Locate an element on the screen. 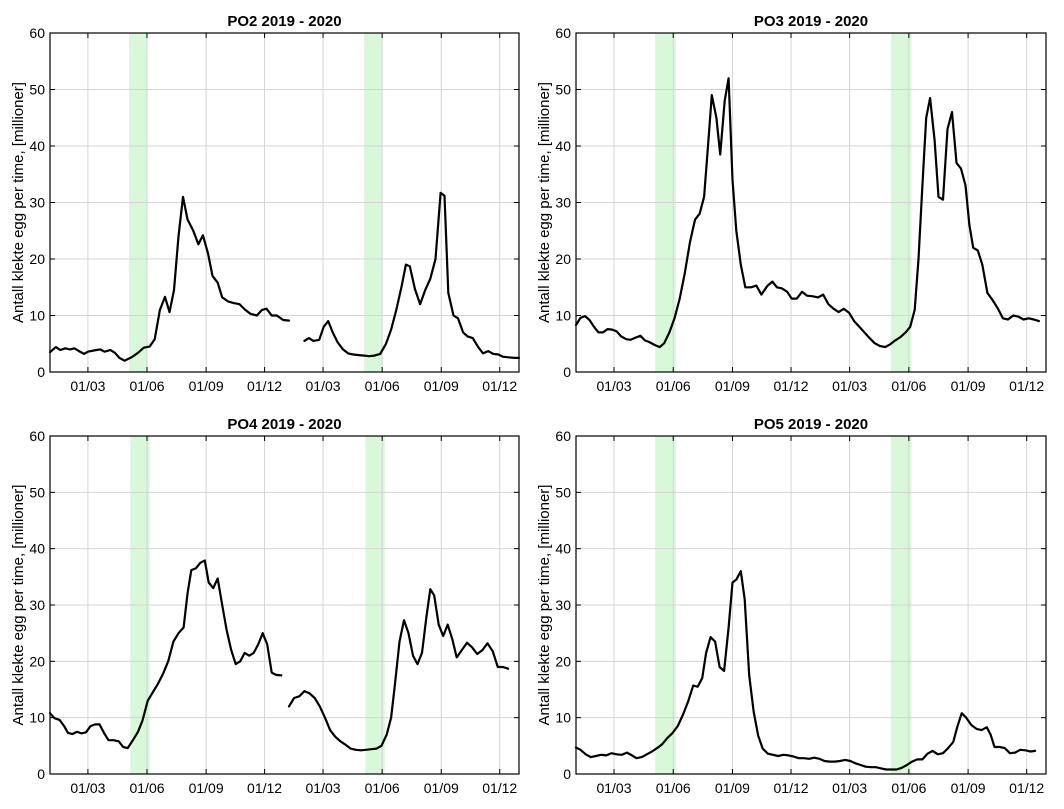 The height and width of the screenshot is (809, 1064). chart-title: PO4 2019 - 2020 is located at coordinates (284, 424).